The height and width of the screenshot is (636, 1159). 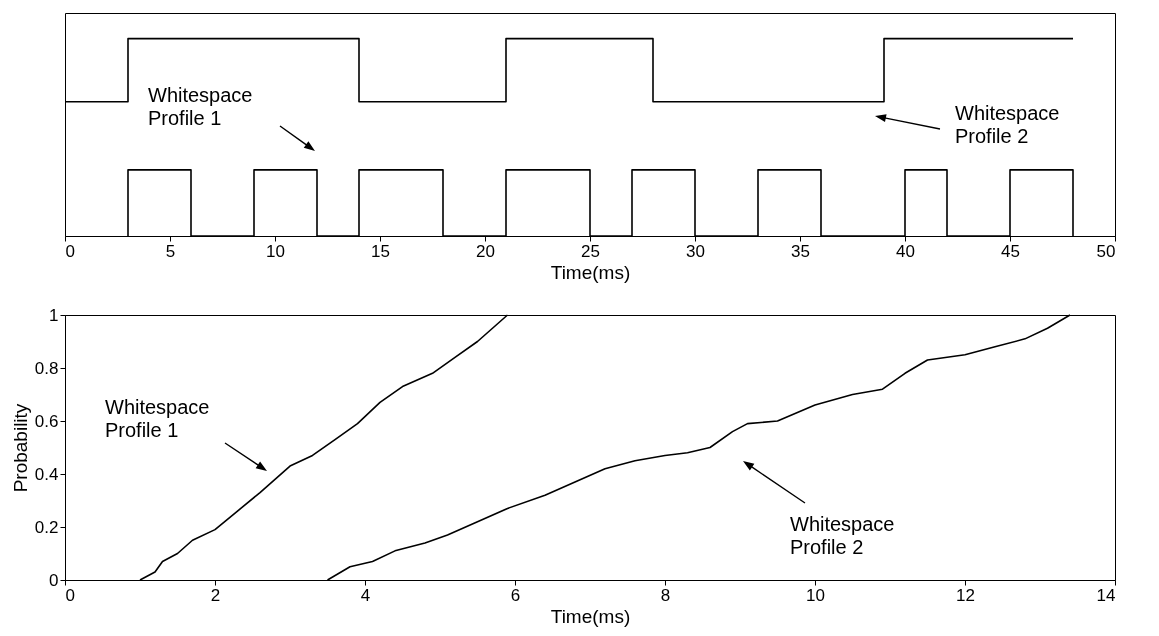 I want to click on x-tick-label: 2, so click(x=215, y=595).